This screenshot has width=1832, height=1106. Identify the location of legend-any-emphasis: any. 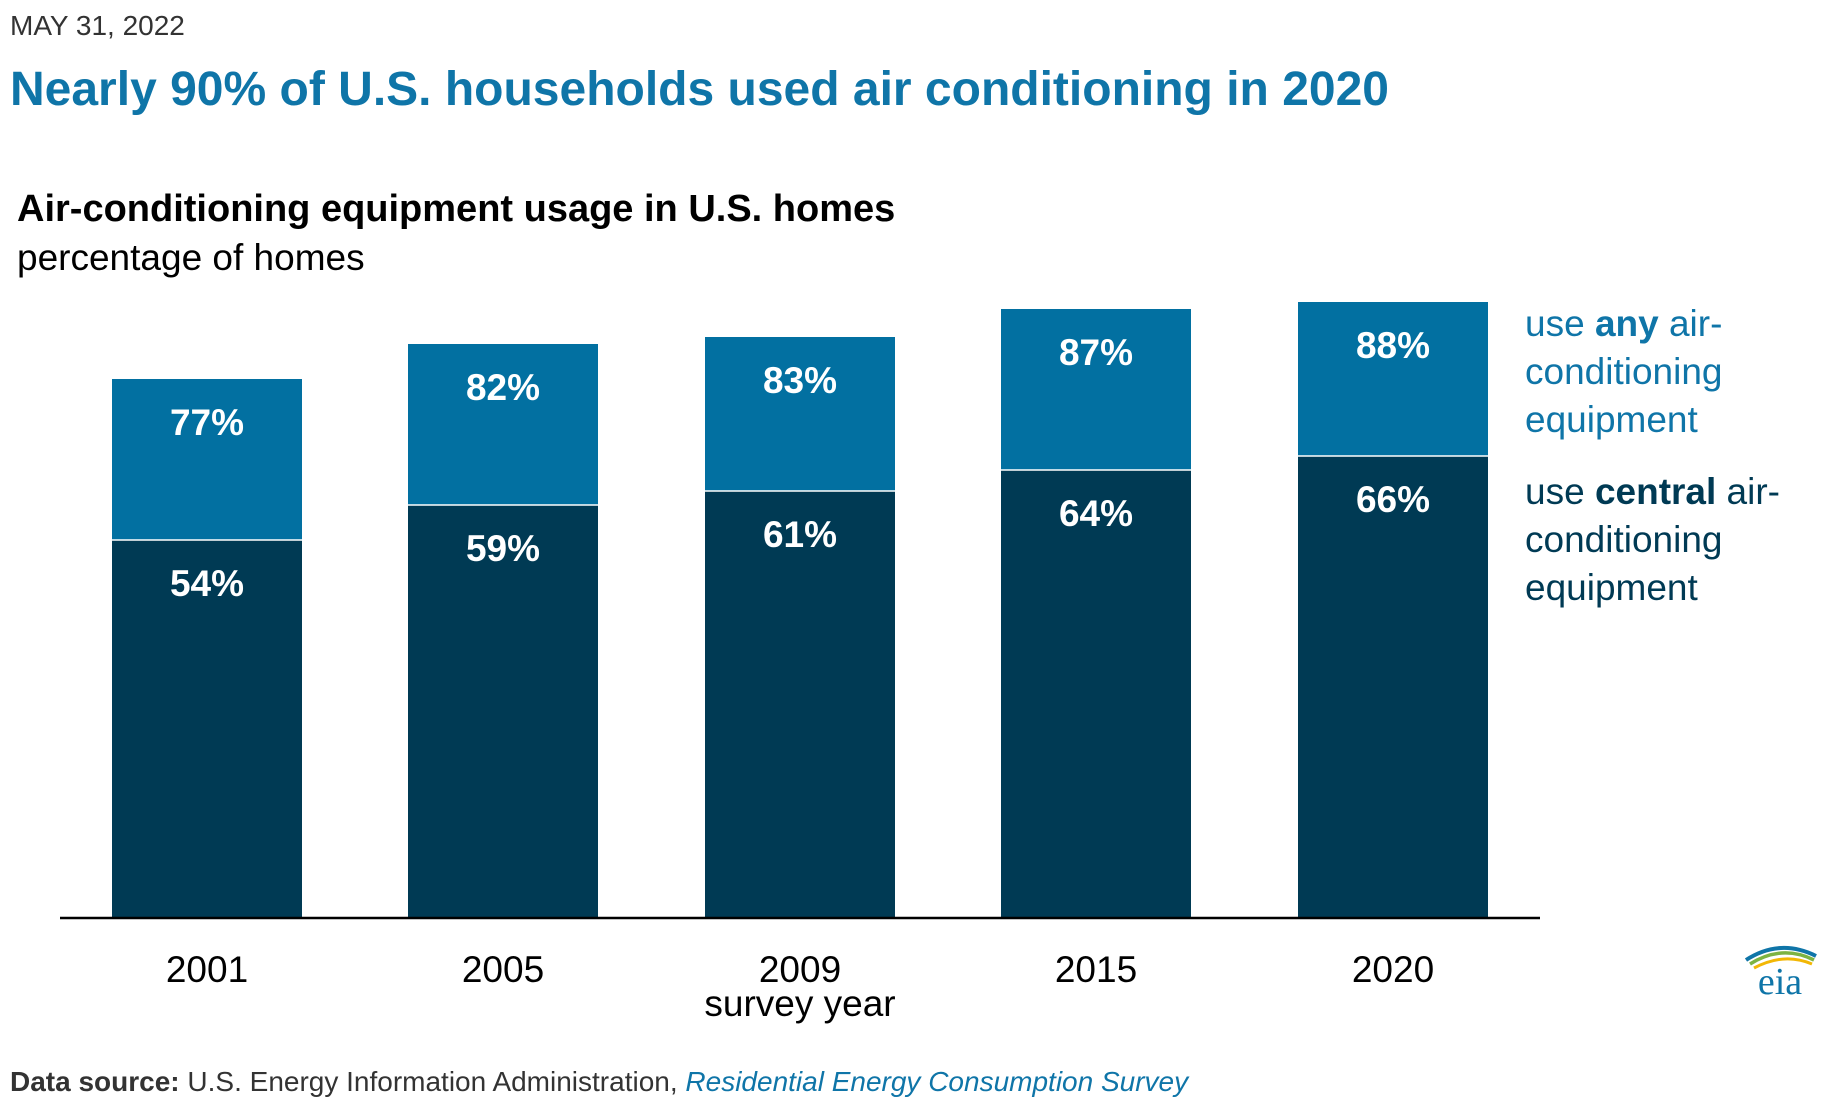
(1626, 323).